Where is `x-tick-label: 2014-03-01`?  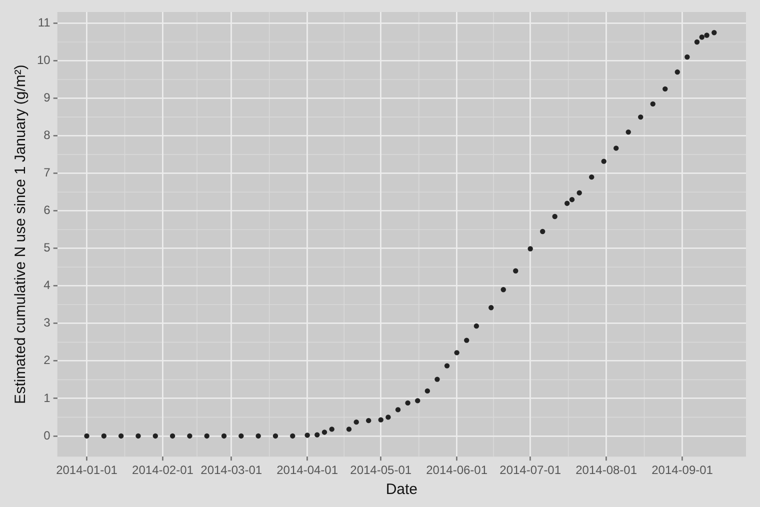
x-tick-label: 2014-03-01 is located at coordinates (231, 470).